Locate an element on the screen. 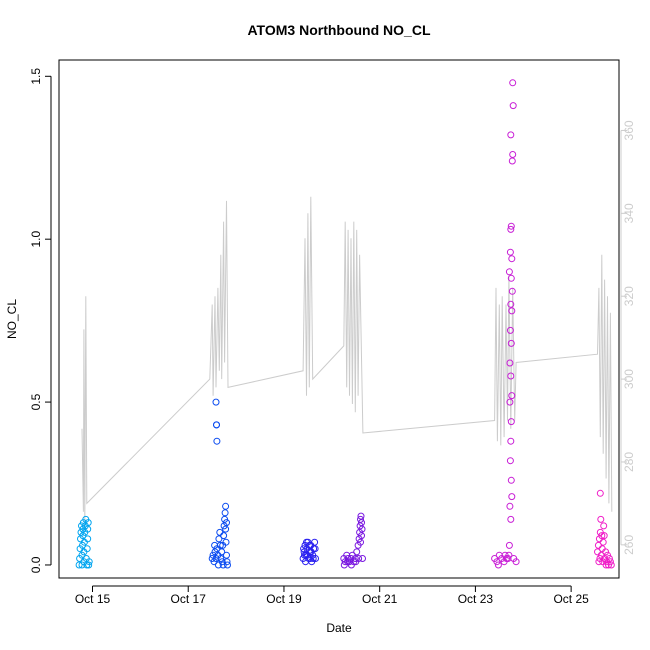 Image resolution: width=650 pixels, height=650 pixels. y-tick-label: 1.5 is located at coordinates (36, 76).